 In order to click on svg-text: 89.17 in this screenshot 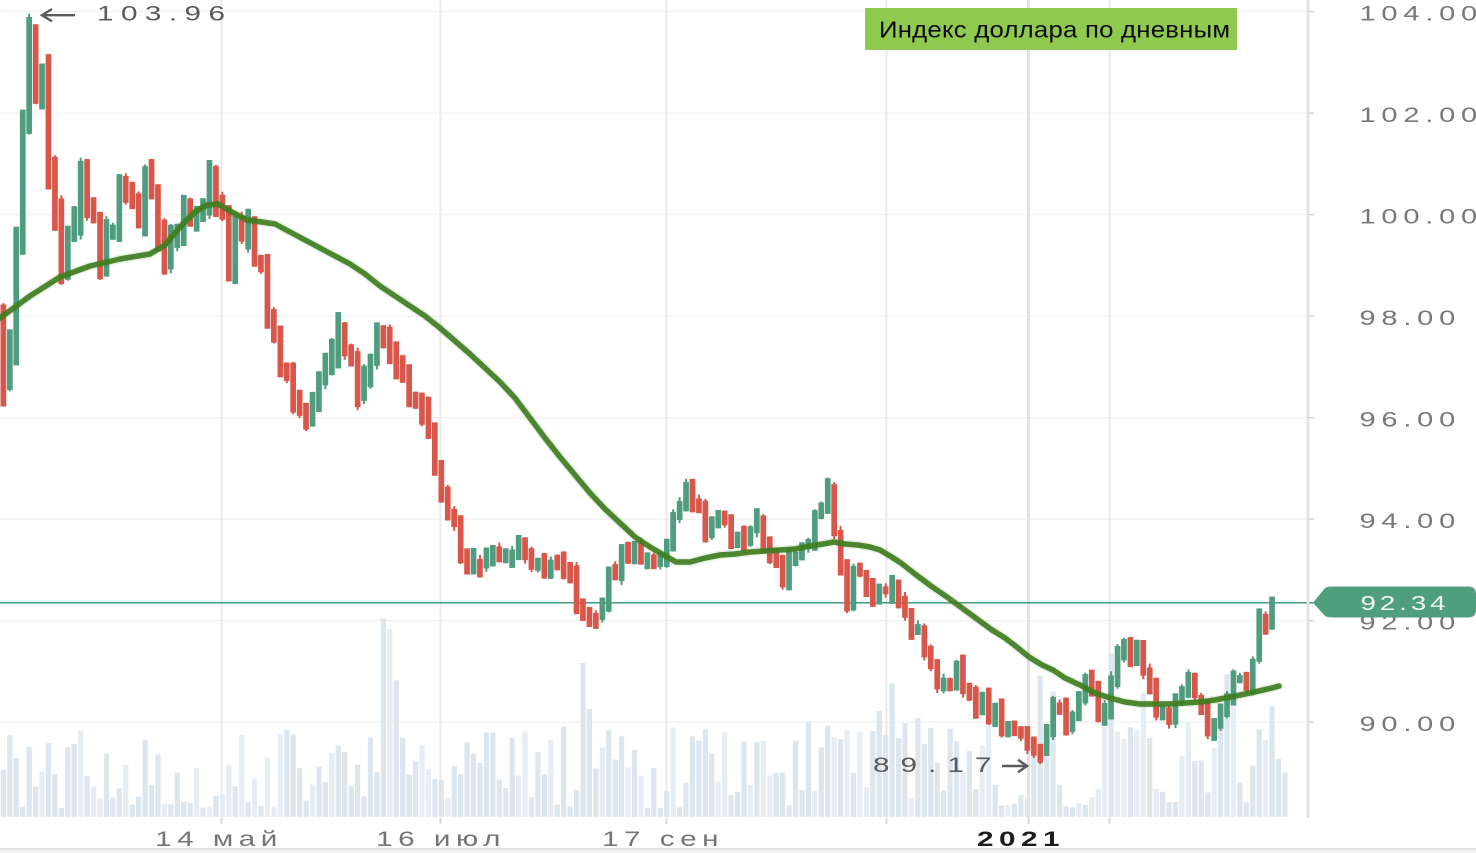, I will do `click(937, 765)`.